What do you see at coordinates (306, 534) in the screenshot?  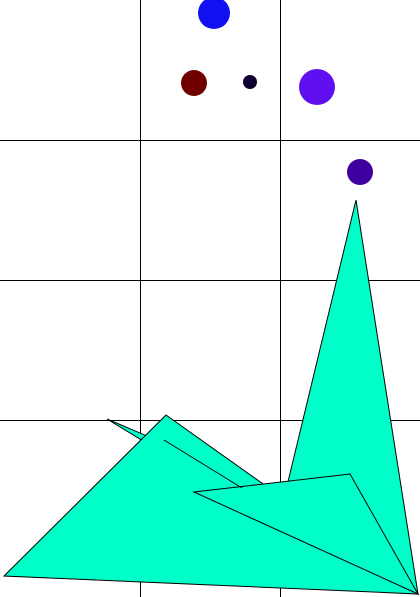 I see `right-triangle` at bounding box center [306, 534].